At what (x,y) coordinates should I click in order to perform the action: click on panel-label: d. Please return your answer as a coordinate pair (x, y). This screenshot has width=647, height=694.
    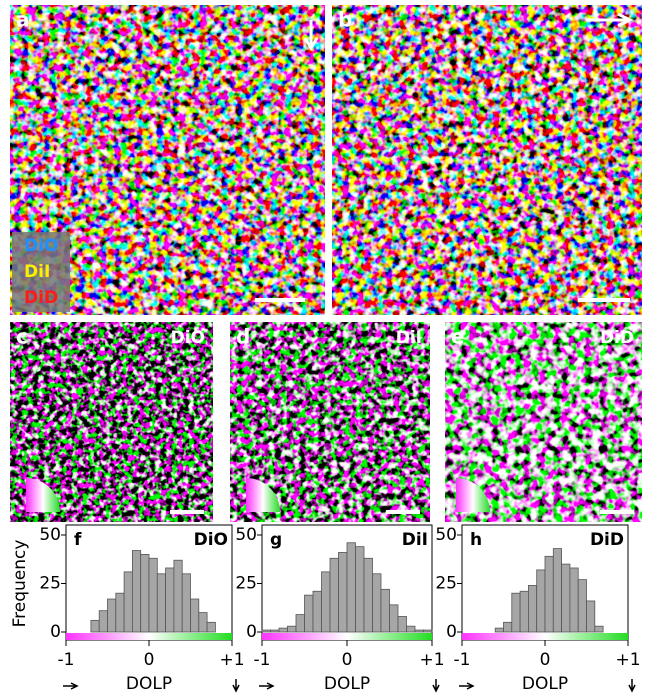
    Looking at the image, I should click on (243, 337).